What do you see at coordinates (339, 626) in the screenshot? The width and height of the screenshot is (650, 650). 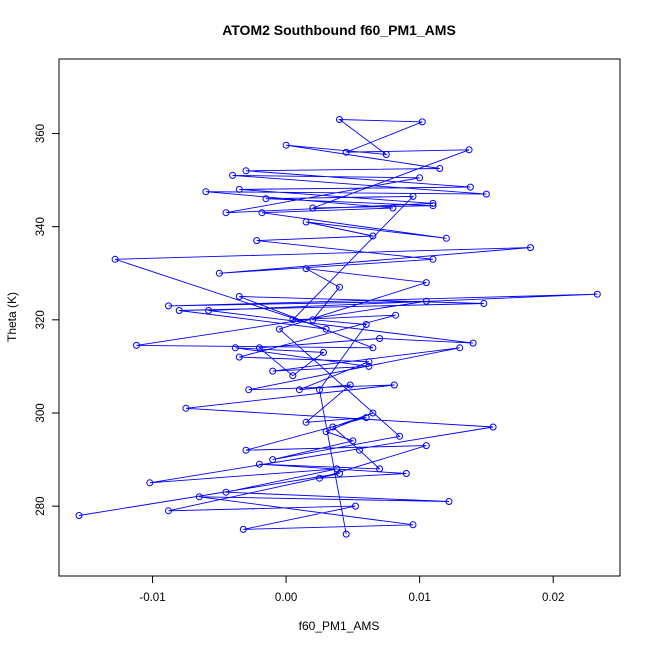 I see `x-axis-label: f60_PM1_AMS` at bounding box center [339, 626].